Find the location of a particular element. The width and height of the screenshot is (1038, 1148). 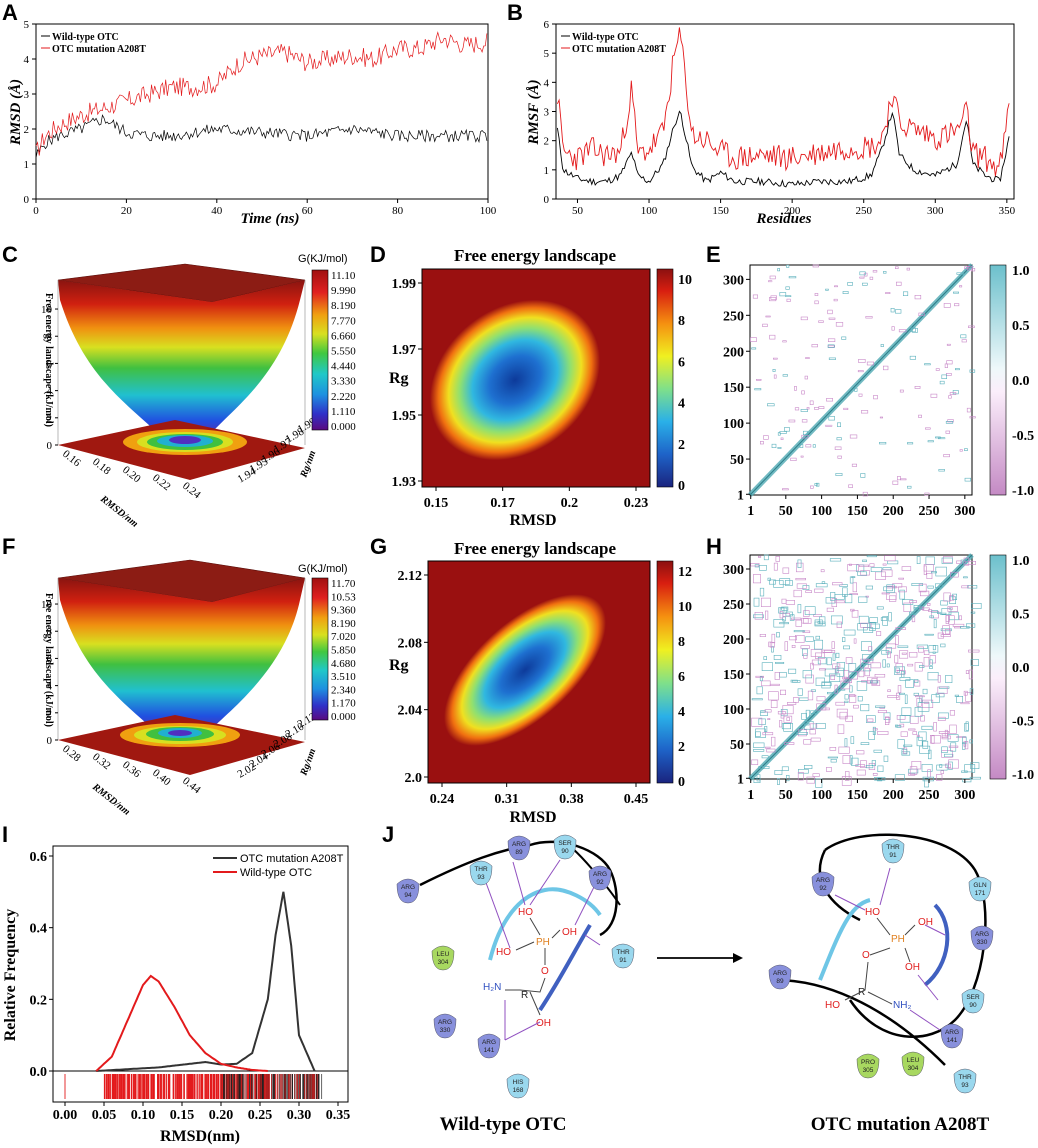

panel-i-rug is located at coordinates (193, 1086).